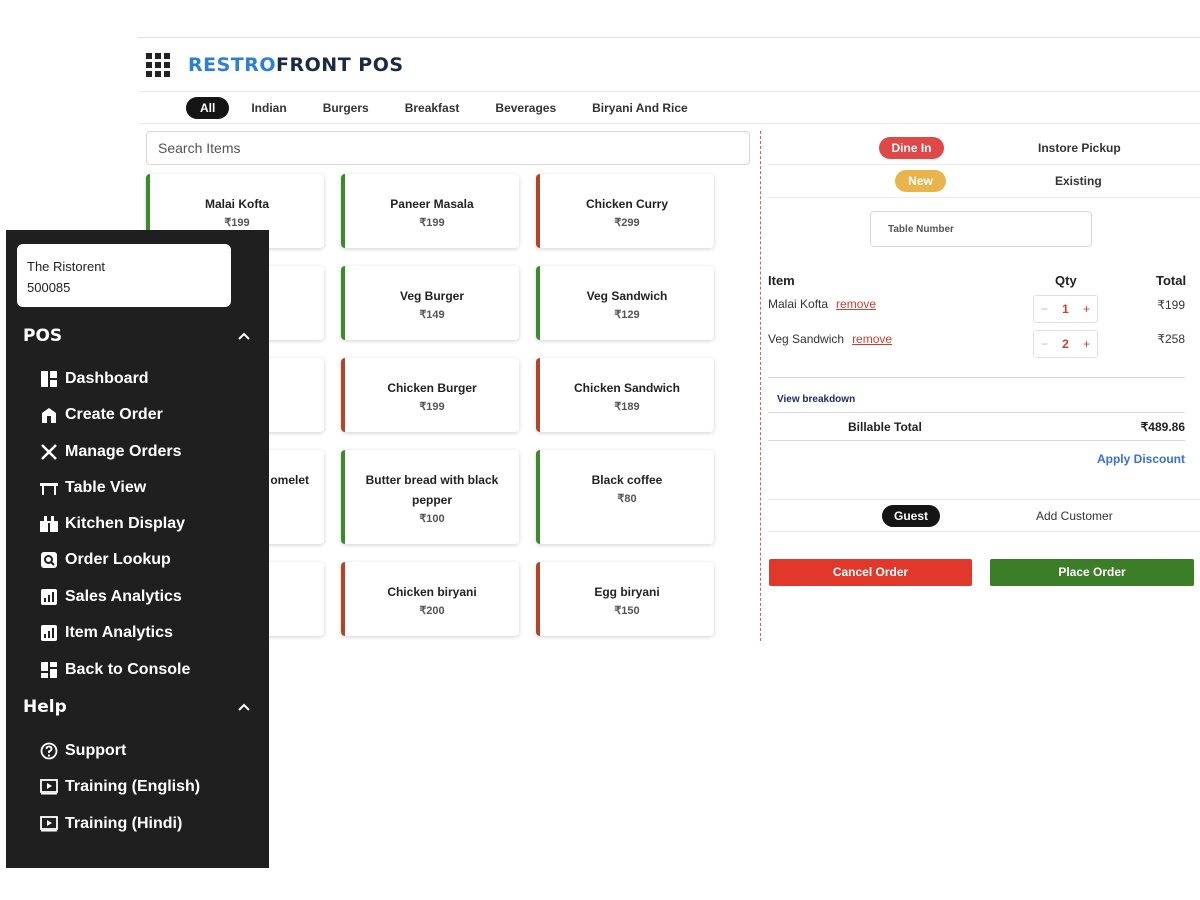 This screenshot has height=900, width=1200. What do you see at coordinates (119, 632) in the screenshot?
I see `sidebar-item-label: Item Analytics` at bounding box center [119, 632].